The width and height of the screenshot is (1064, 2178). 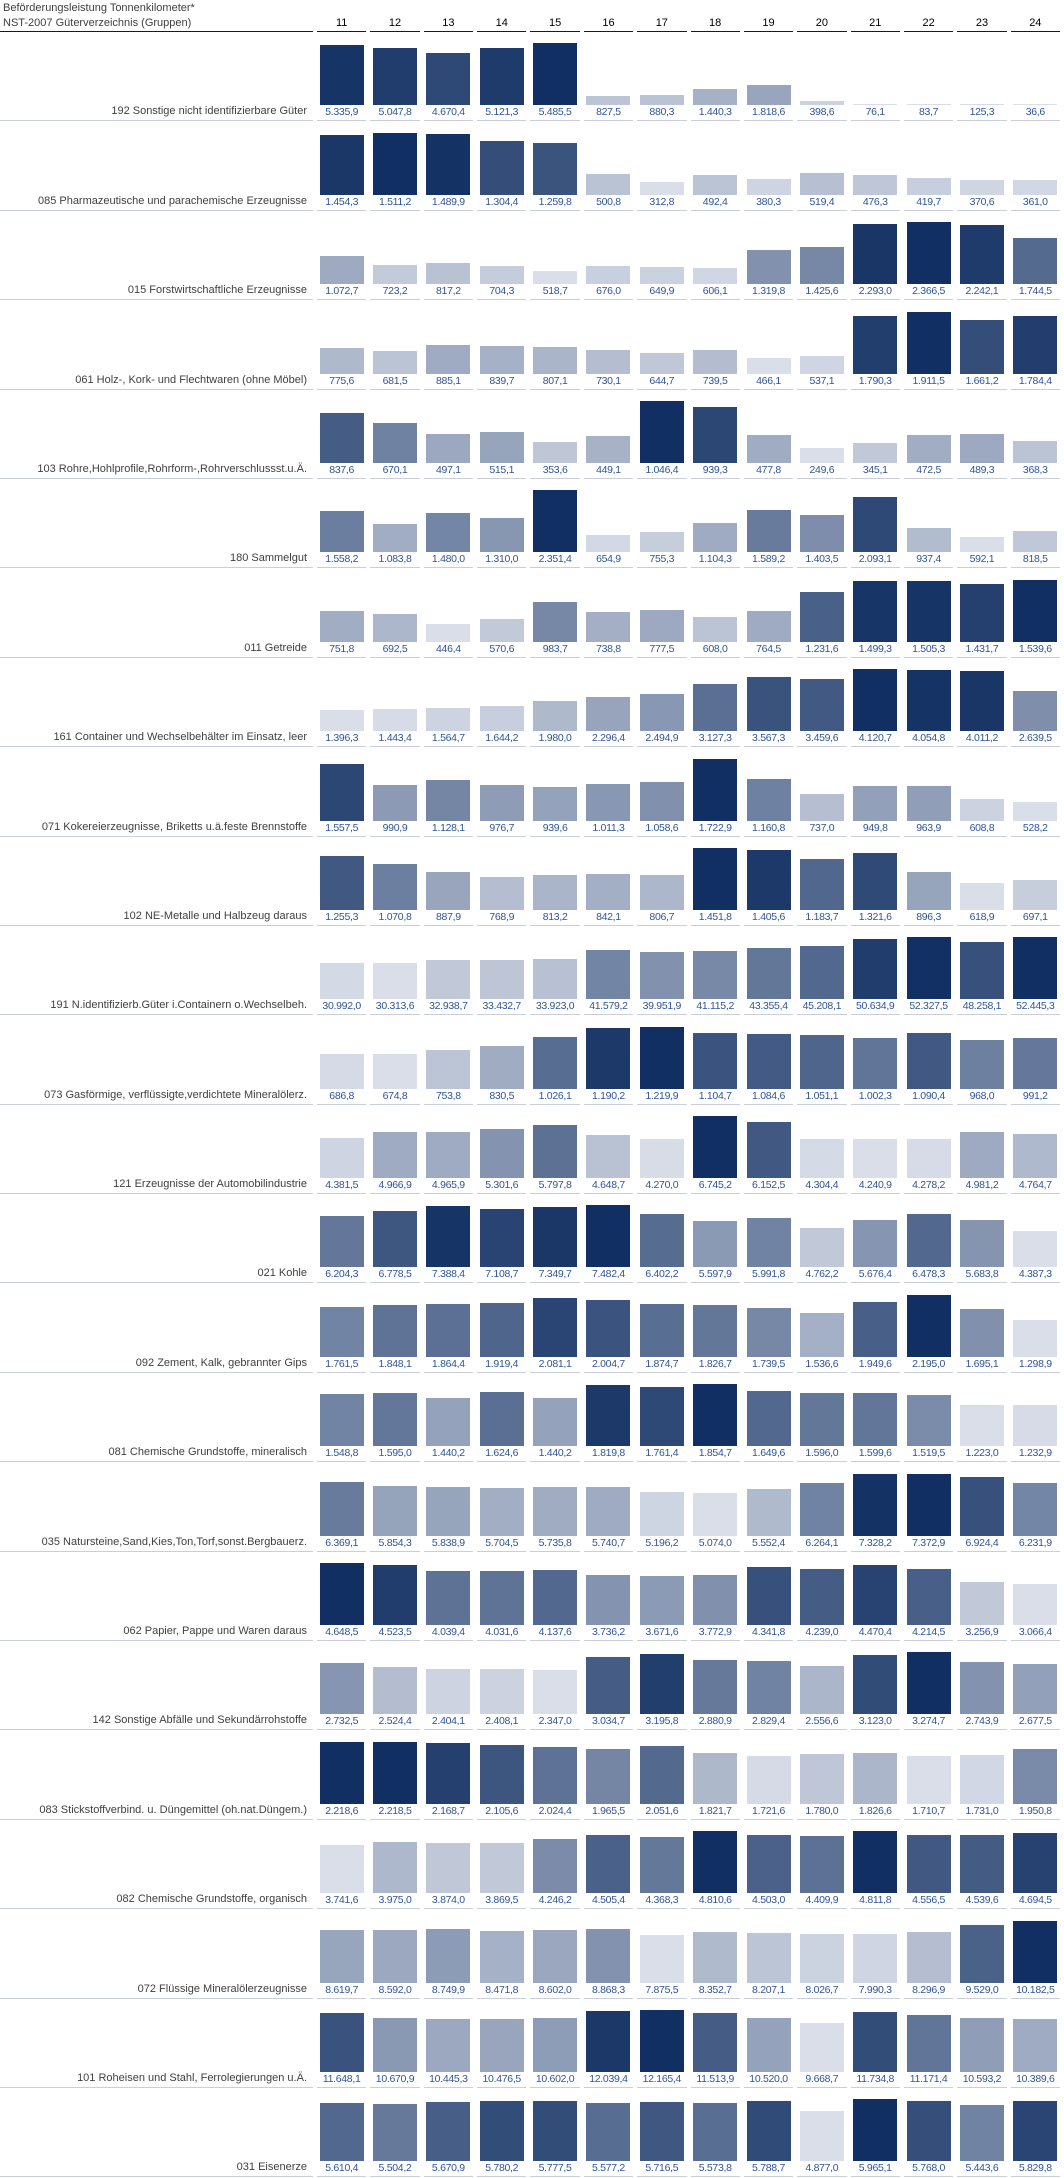 What do you see at coordinates (662, 1453) in the screenshot?
I see `value-label: 1.761,4` at bounding box center [662, 1453].